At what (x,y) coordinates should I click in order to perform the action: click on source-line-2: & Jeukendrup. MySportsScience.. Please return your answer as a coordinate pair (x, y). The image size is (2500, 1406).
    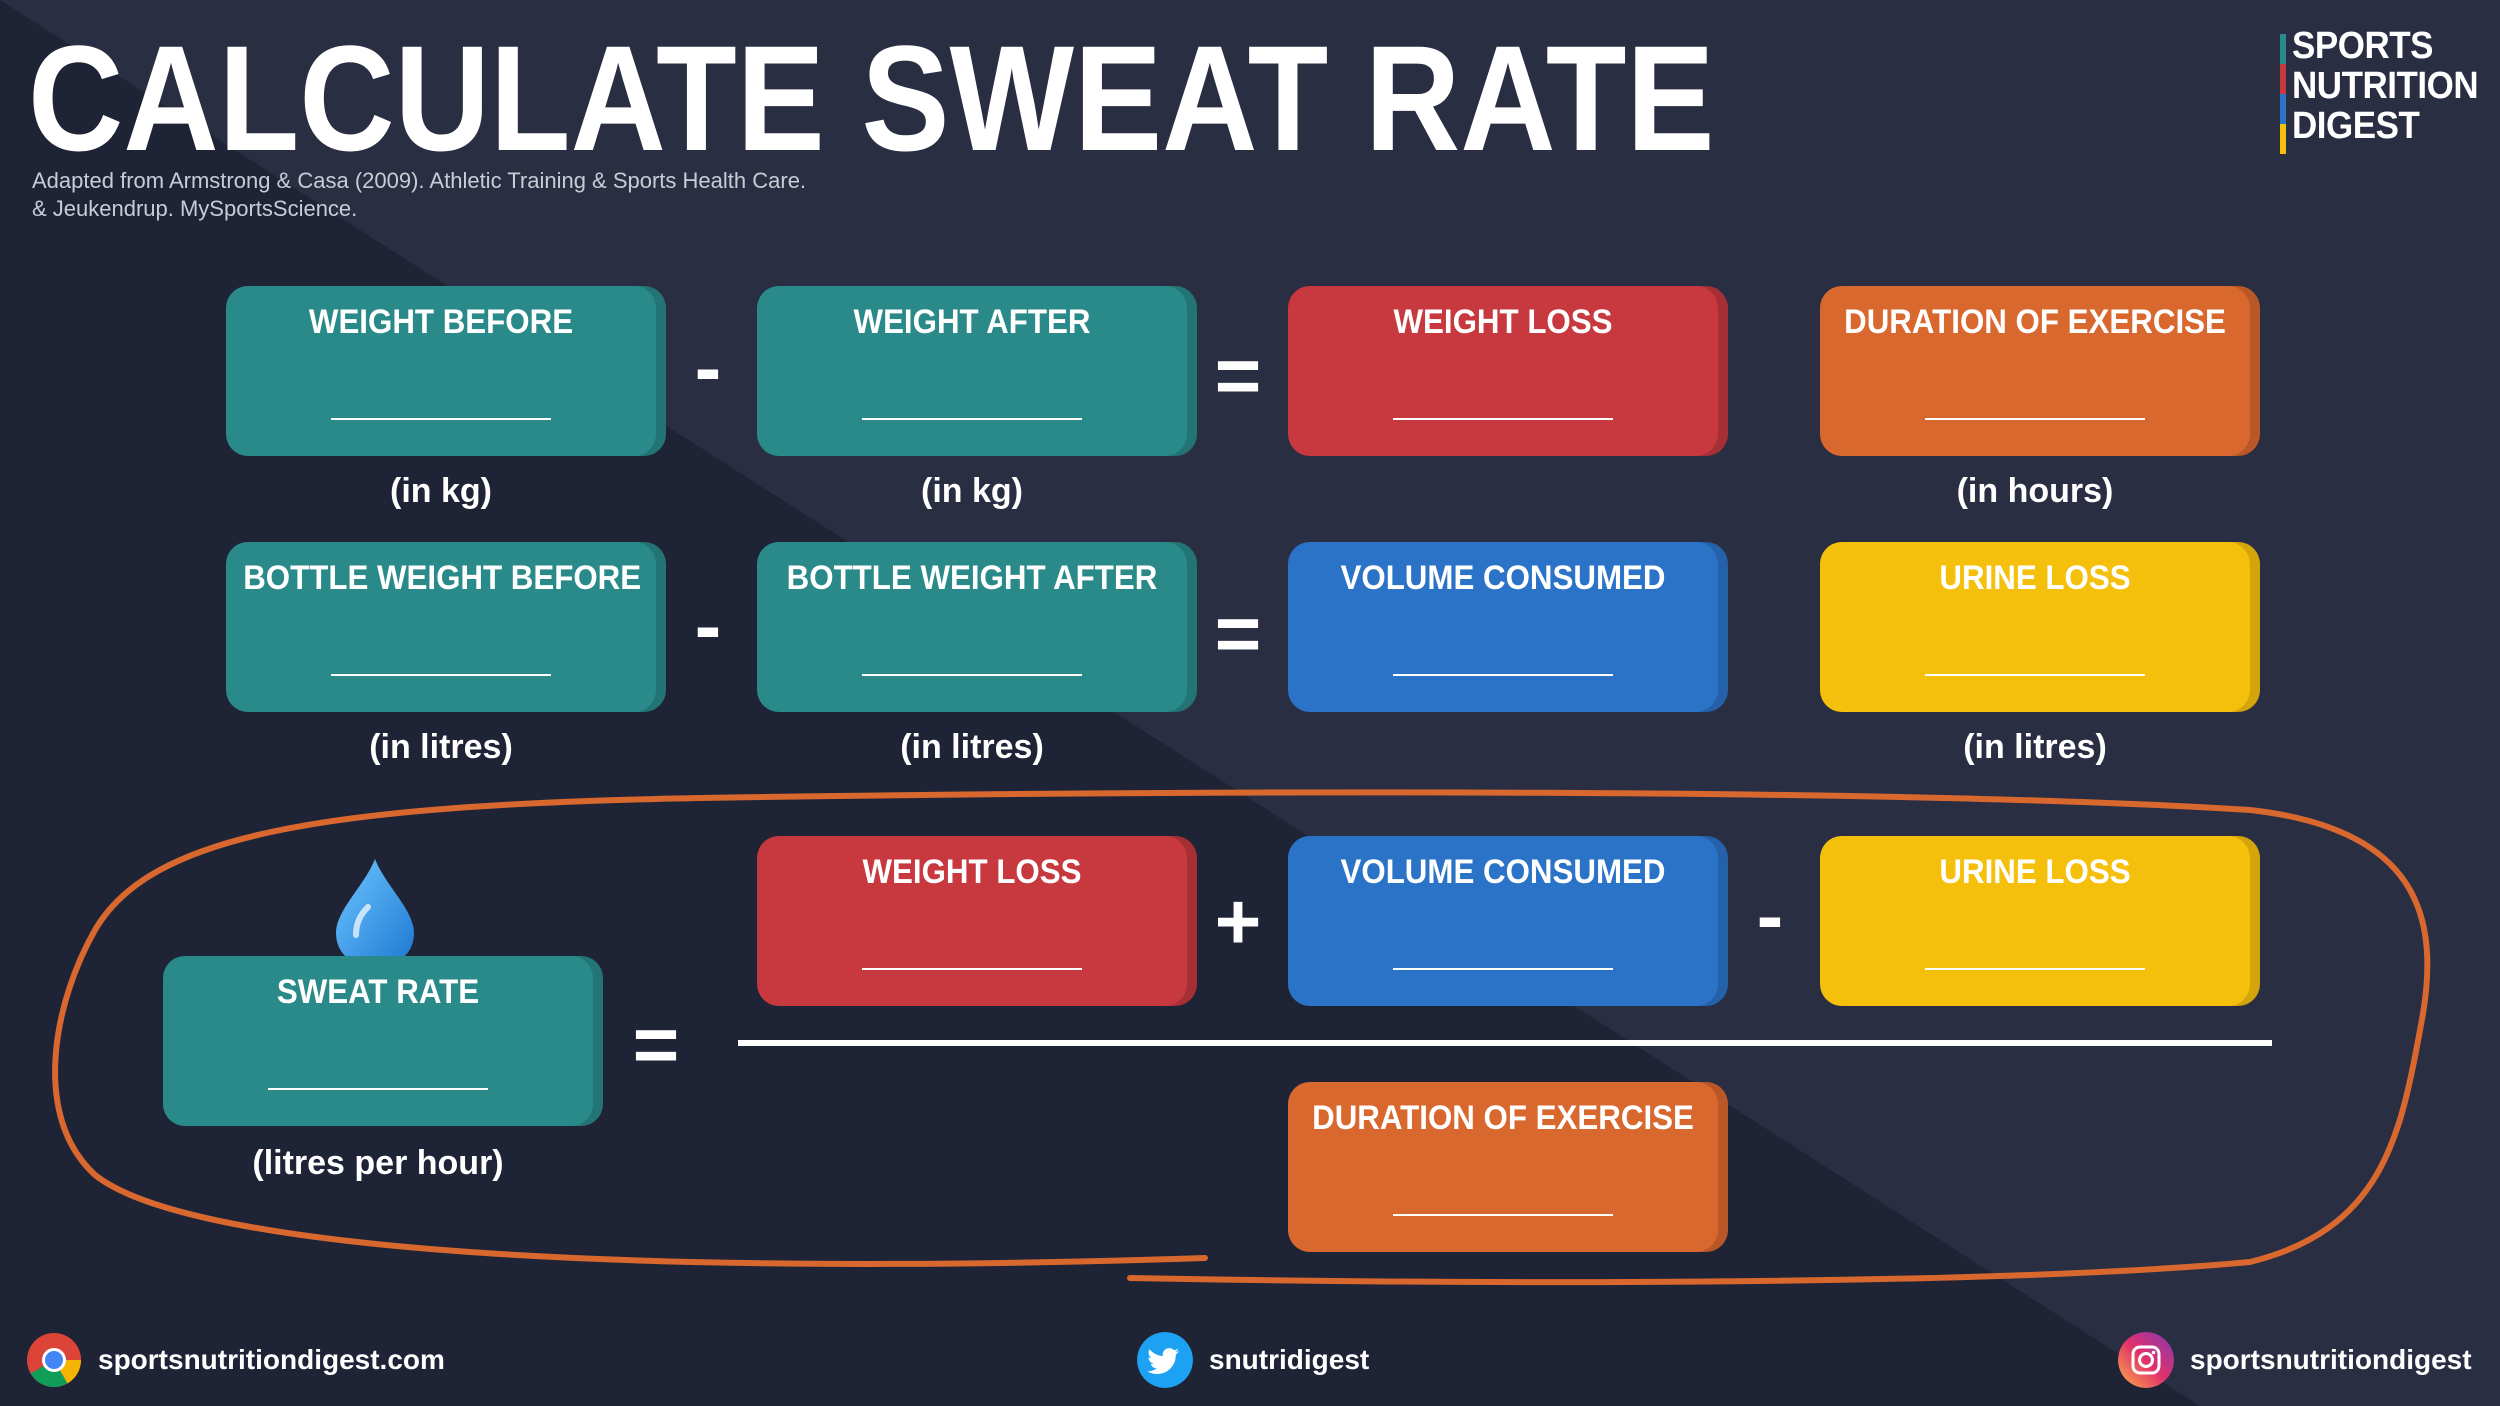
    Looking at the image, I should click on (195, 208).